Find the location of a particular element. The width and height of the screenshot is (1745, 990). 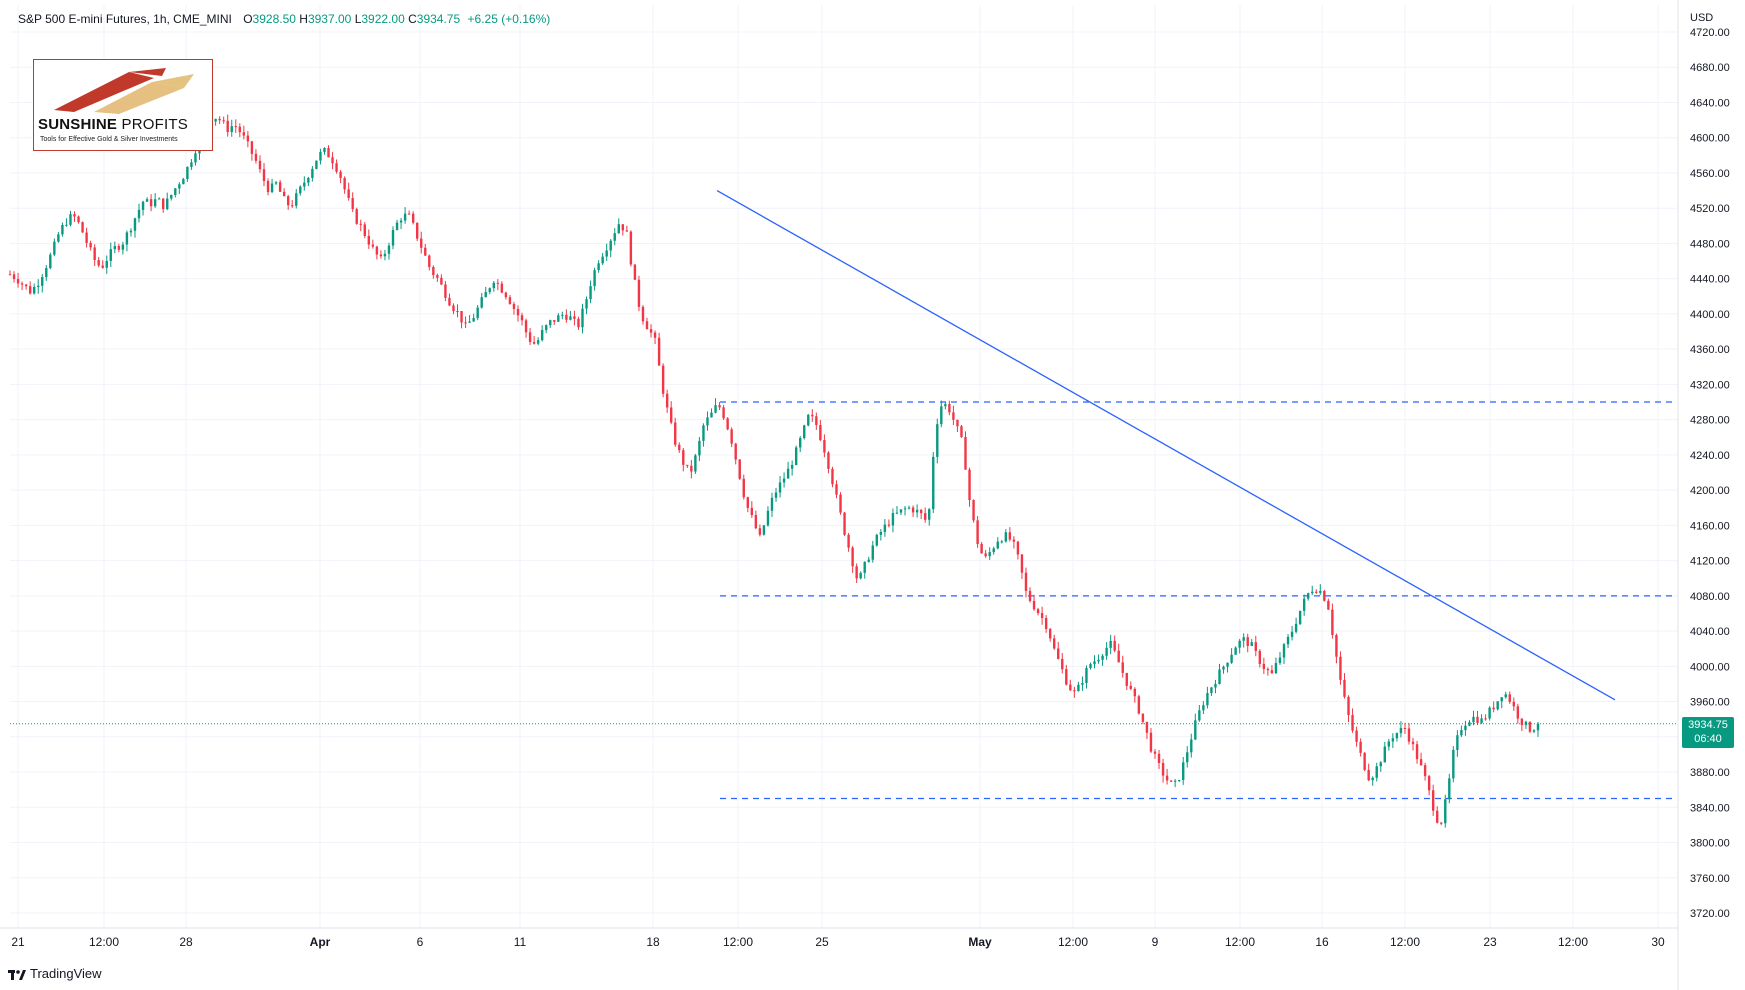

x-tick-label: 25 is located at coordinates (822, 942).